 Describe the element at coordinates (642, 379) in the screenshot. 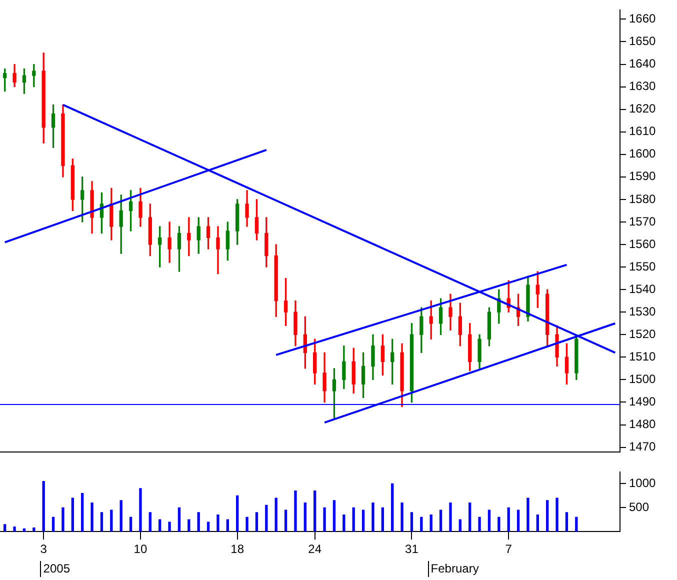

I see `y-tick-label: 1500` at that location.